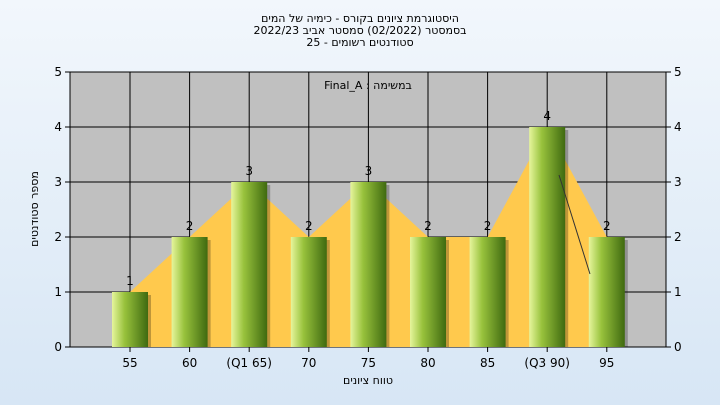 This screenshot has width=720, height=405. I want to click on x-axis-title: טווח ציונים, so click(368, 380).